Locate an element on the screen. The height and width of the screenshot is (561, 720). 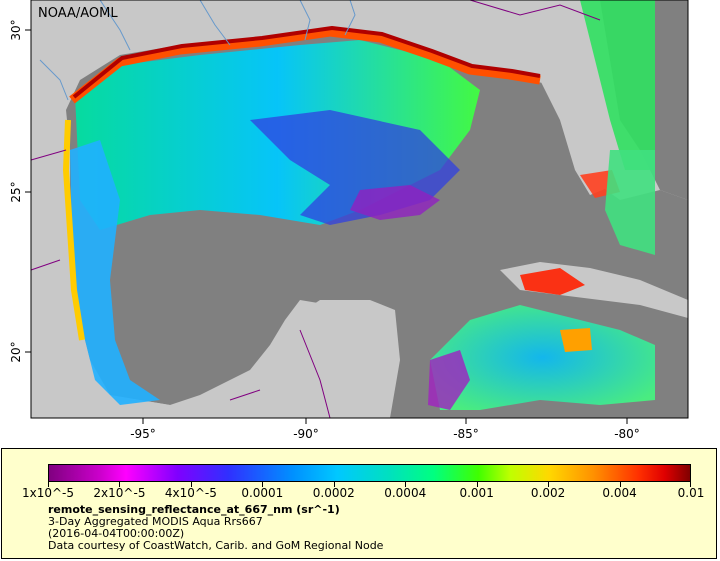
reflectance-florida-east is located at coordinates (617, 85).